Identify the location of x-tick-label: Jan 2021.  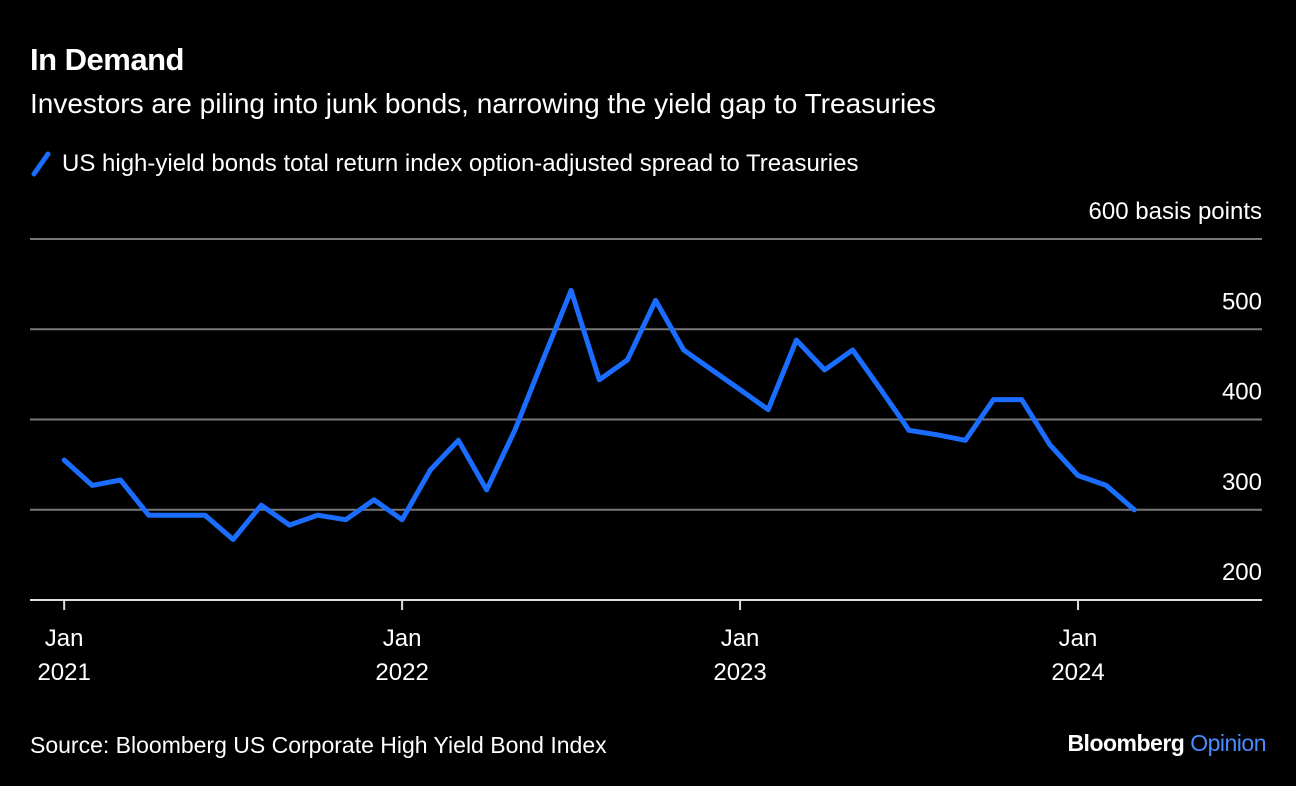
(64, 655).